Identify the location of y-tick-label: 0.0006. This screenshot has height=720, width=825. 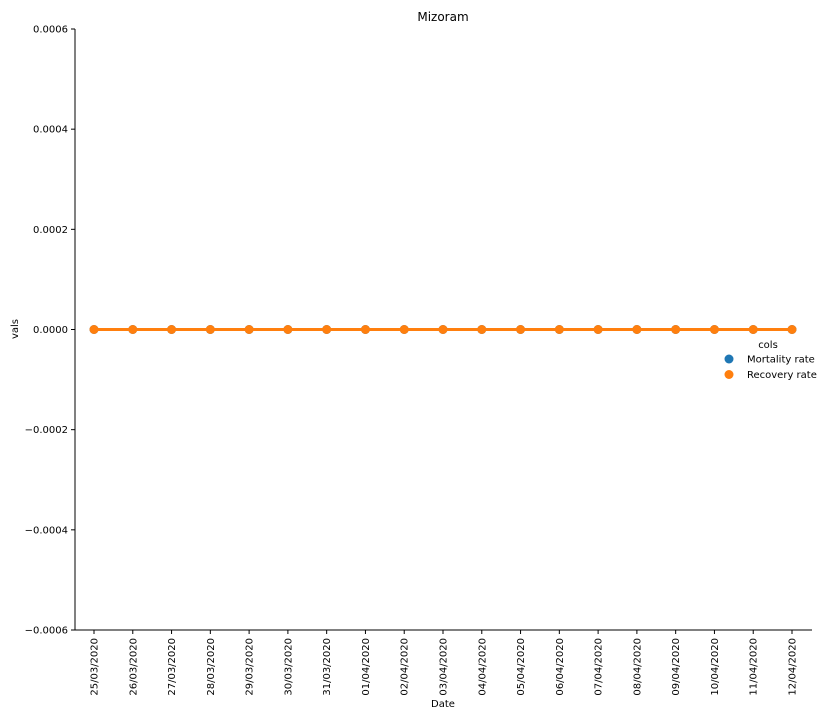
(50, 30).